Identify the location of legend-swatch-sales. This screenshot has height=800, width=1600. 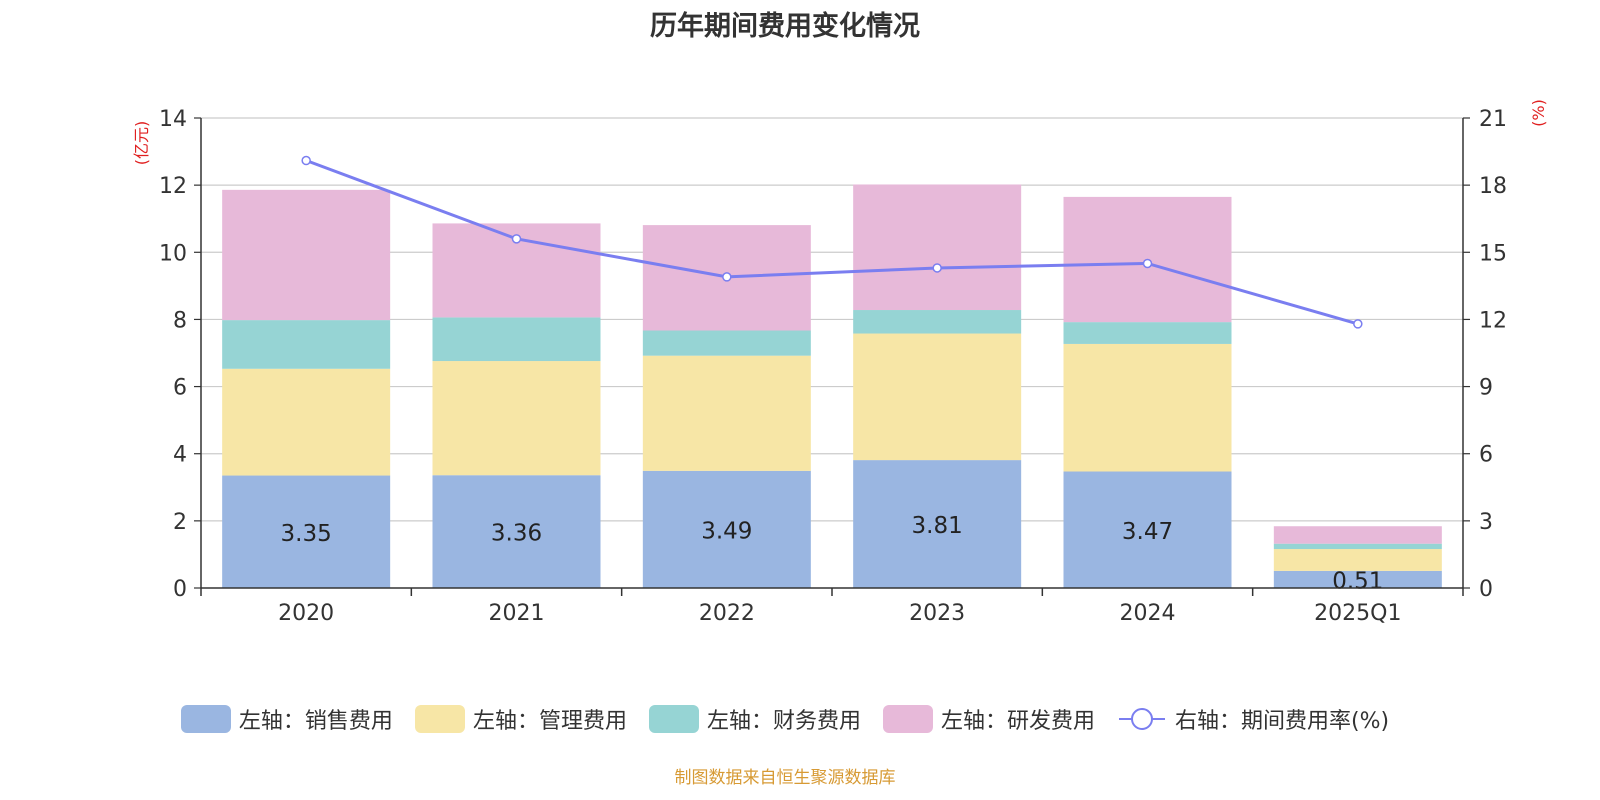
(205, 719).